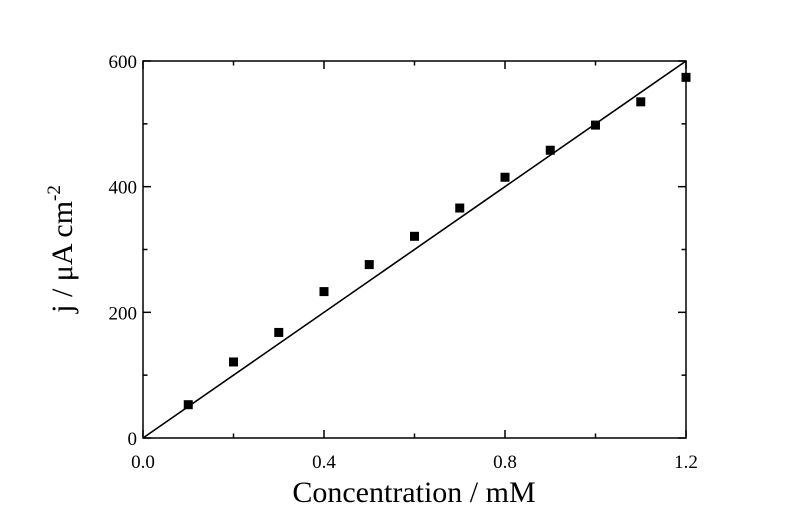  What do you see at coordinates (62, 257) in the screenshot?
I see `y-axis-label-main: j / μA cm` at bounding box center [62, 257].